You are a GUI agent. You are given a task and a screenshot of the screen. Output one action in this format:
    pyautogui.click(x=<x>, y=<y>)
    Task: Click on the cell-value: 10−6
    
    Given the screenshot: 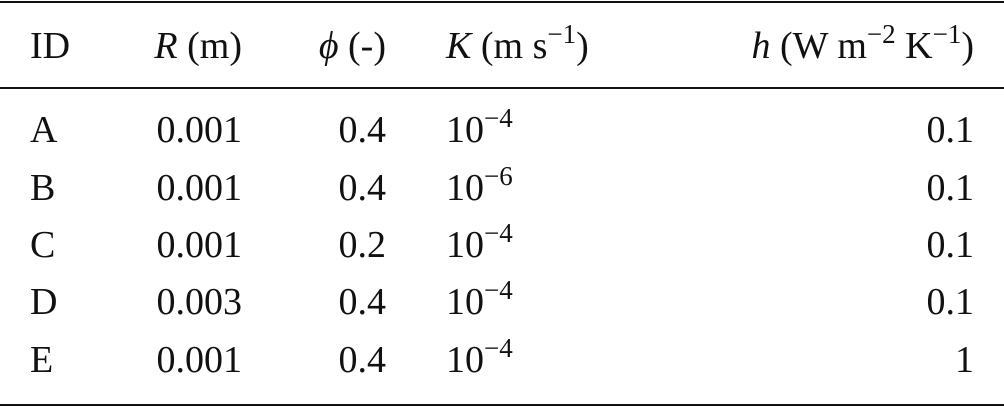 What is the action you would take?
    pyautogui.click(x=479, y=185)
    